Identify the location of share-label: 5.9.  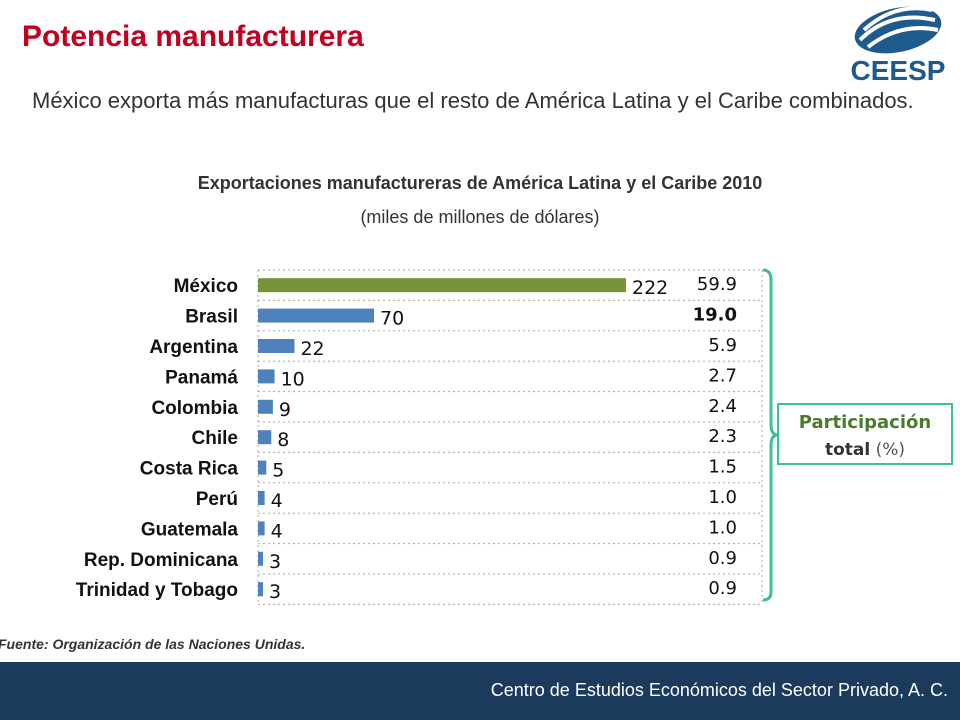
(722, 345).